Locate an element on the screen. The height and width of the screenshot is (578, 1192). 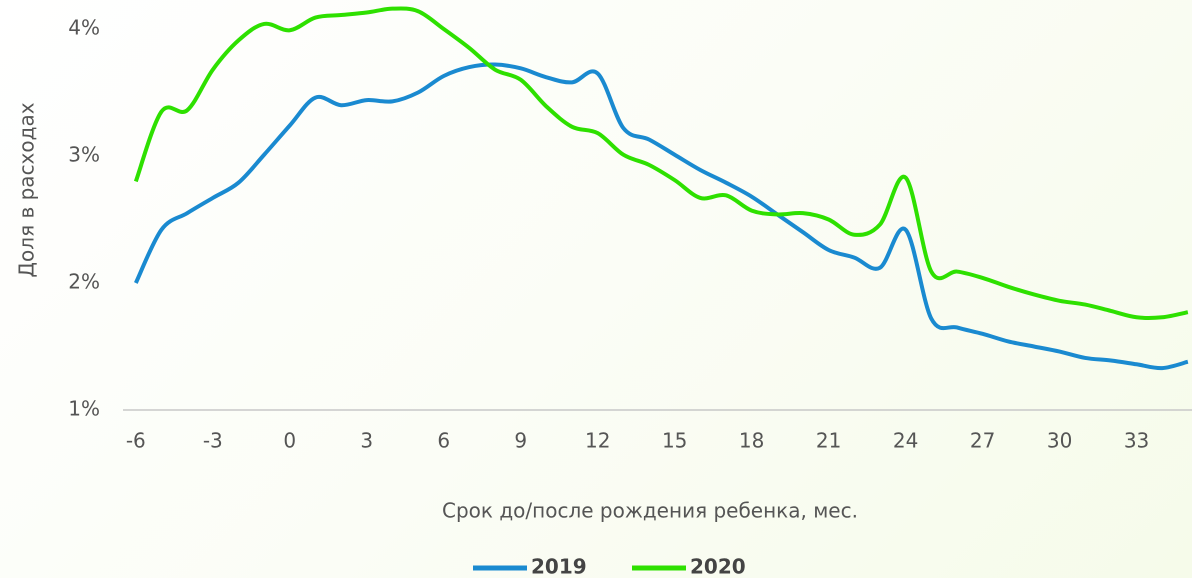
legend-text: 2020 is located at coordinates (718, 566).